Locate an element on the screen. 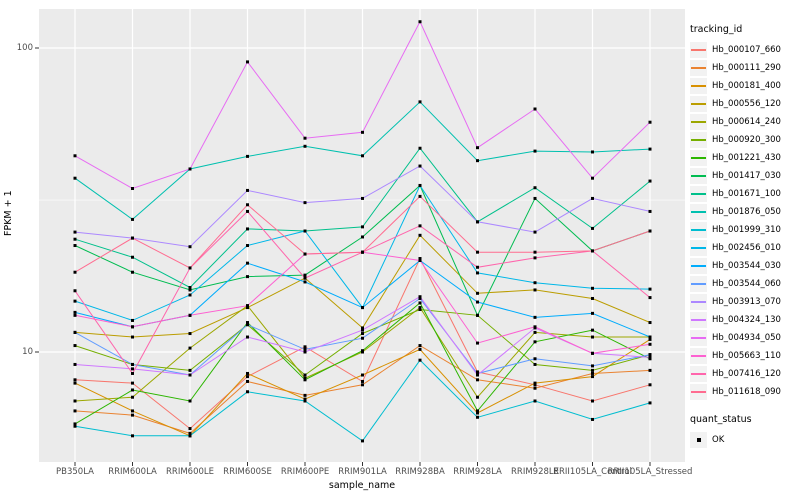  legend-entry-Hb_000111_290: Hb_000111_290 is located at coordinates (745, 67).